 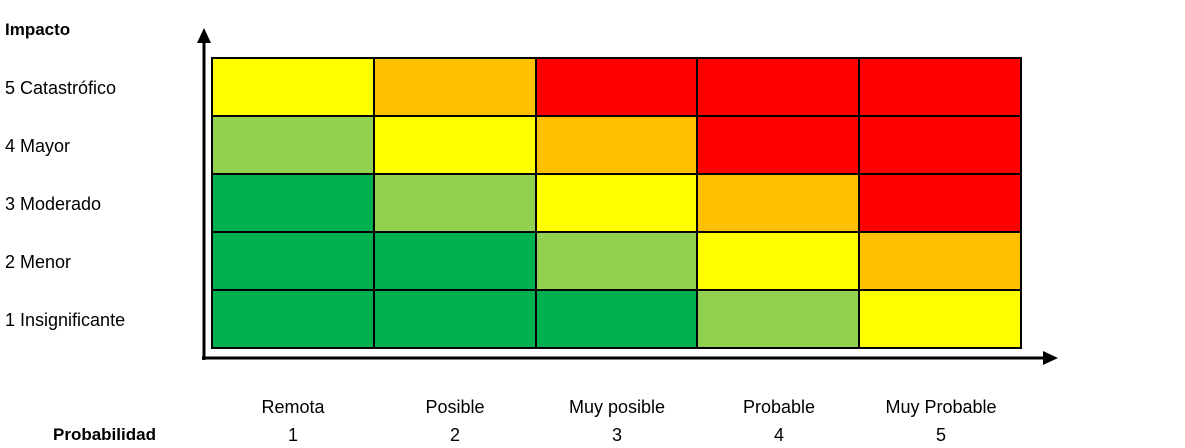 What do you see at coordinates (455, 407) in the screenshot?
I see `probability-label-2: Posible` at bounding box center [455, 407].